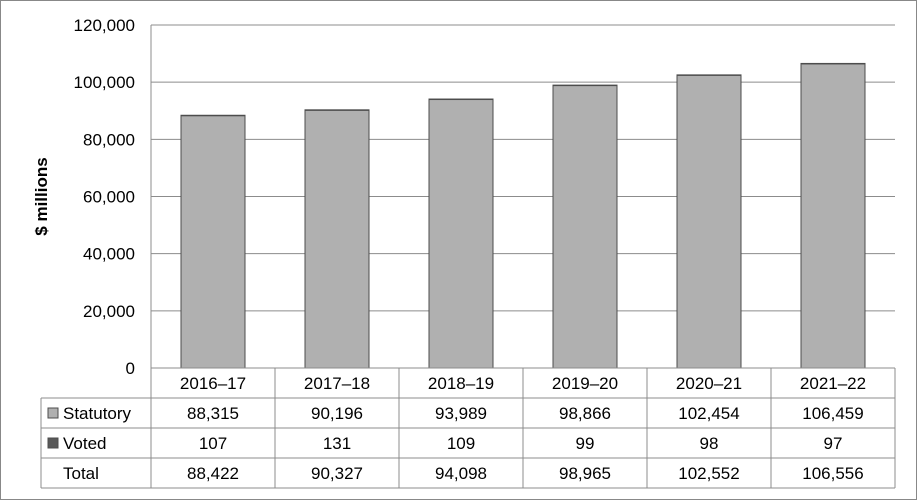  Describe the element at coordinates (41, 196) in the screenshot. I see `y-axis-title: $ millions` at that location.